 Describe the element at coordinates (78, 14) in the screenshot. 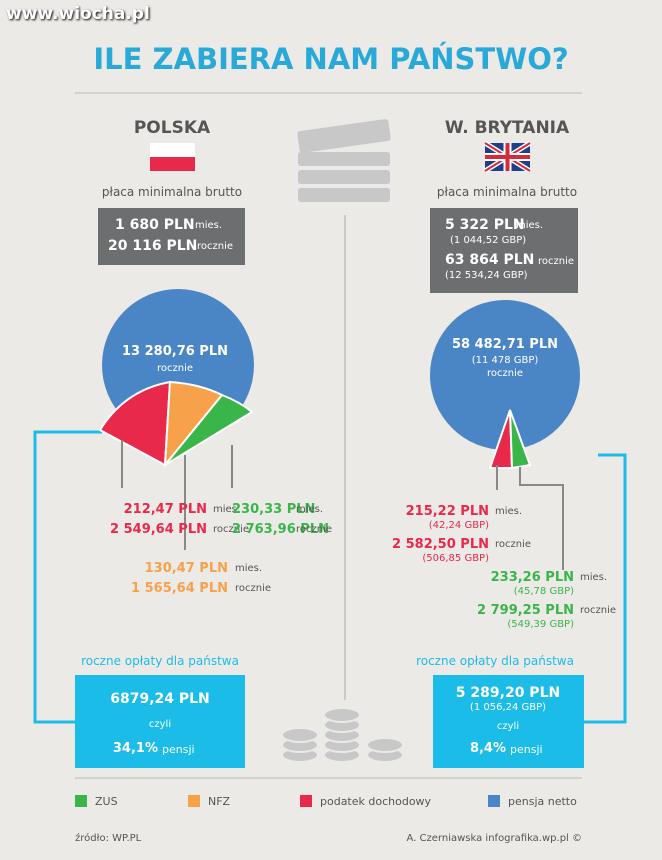

I see `watermark: www.wiocha.pl` at that location.